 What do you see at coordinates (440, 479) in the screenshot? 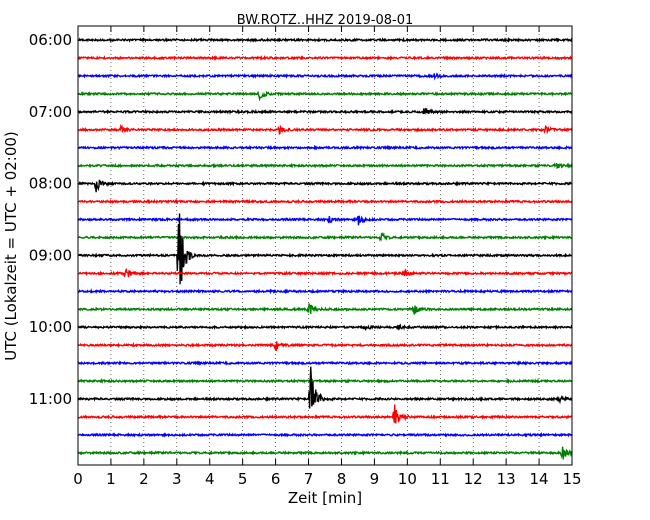
I see `x-tick-label: 11` at bounding box center [440, 479].